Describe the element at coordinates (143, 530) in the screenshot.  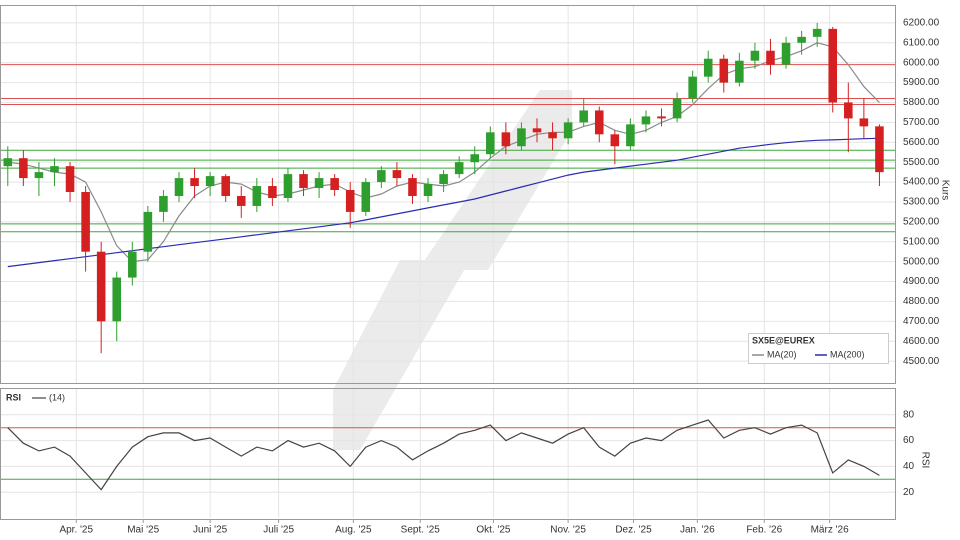
I see `x-tick-label: Mai '25` at that location.